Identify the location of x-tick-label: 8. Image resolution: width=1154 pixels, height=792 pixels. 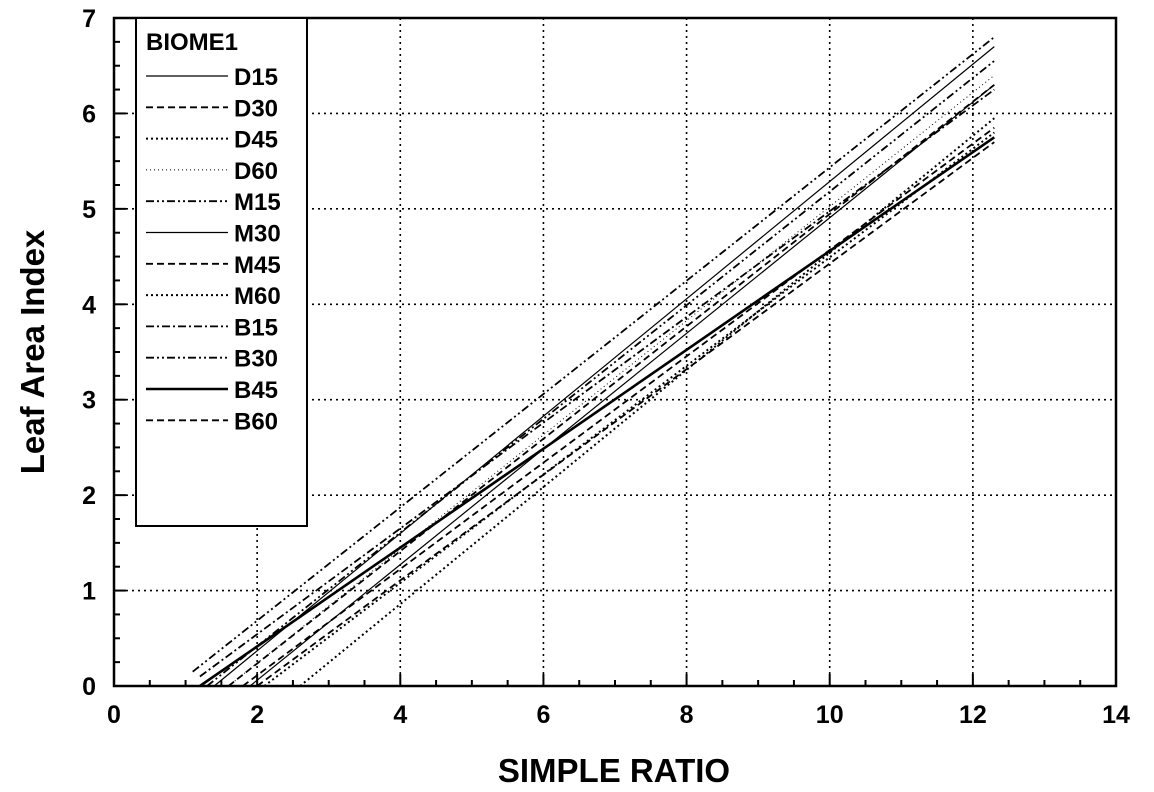
(687, 715).